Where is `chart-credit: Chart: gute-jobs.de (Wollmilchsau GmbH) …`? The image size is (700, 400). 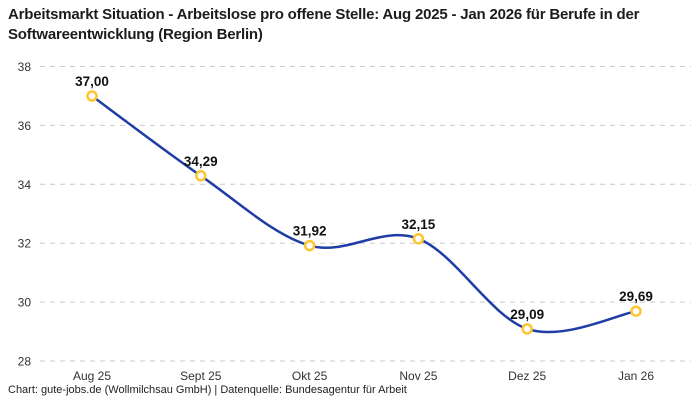 chart-credit: Chart: gute-jobs.de (Wollmilchsau GmbH) … is located at coordinates (207, 390).